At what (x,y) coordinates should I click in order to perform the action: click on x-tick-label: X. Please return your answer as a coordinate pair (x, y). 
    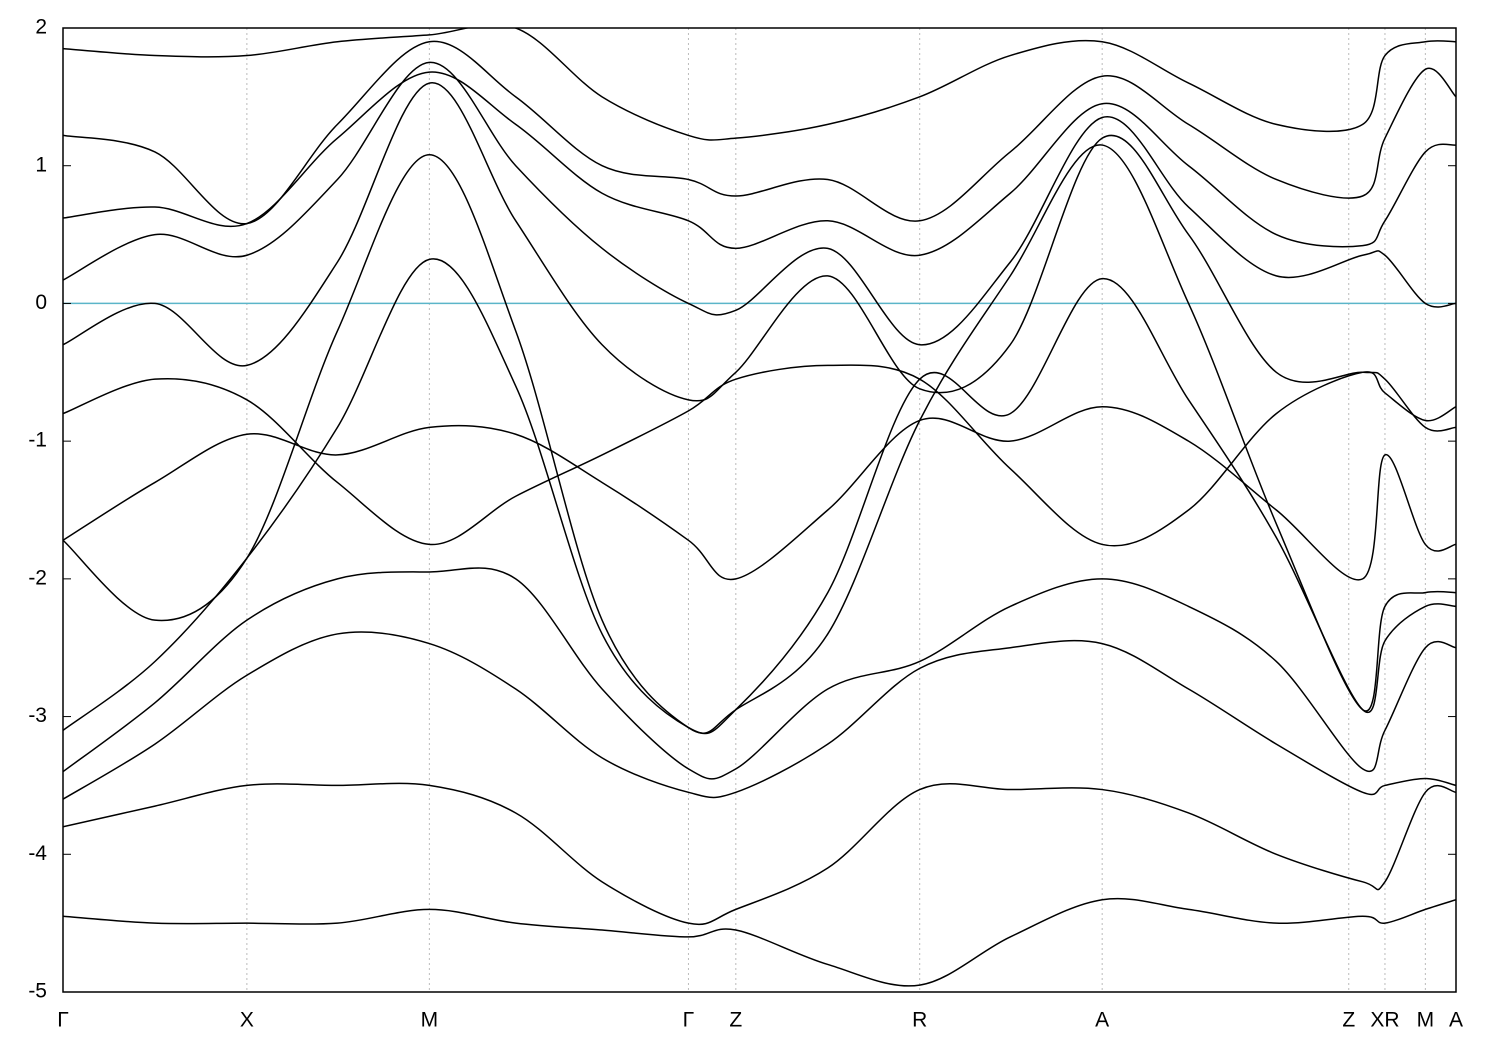
    Looking at the image, I should click on (247, 1020).